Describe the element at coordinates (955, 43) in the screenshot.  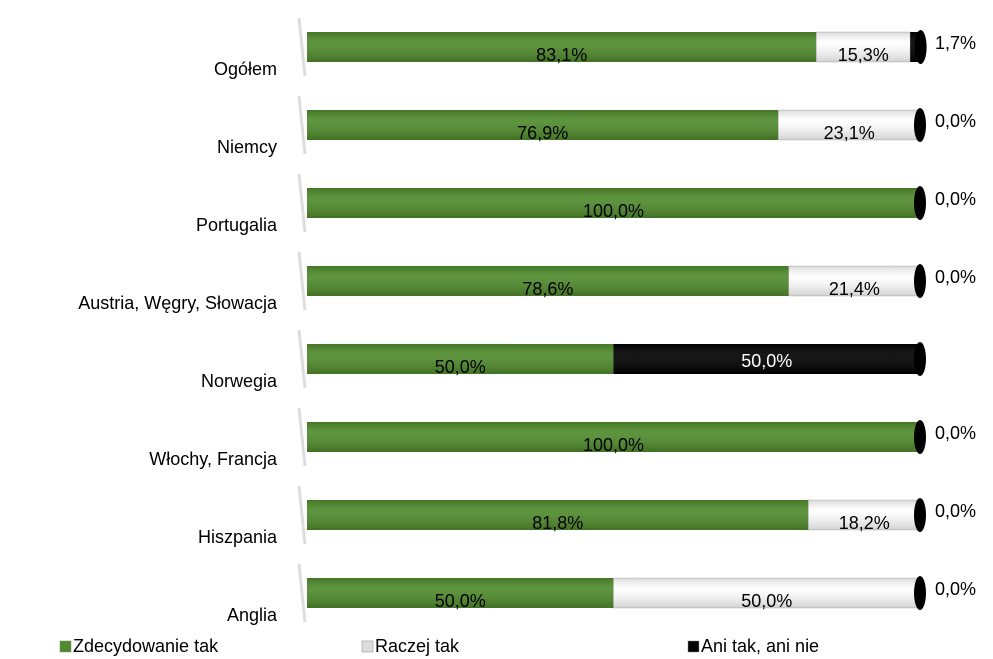
I see `value-label: 1,7%` at that location.